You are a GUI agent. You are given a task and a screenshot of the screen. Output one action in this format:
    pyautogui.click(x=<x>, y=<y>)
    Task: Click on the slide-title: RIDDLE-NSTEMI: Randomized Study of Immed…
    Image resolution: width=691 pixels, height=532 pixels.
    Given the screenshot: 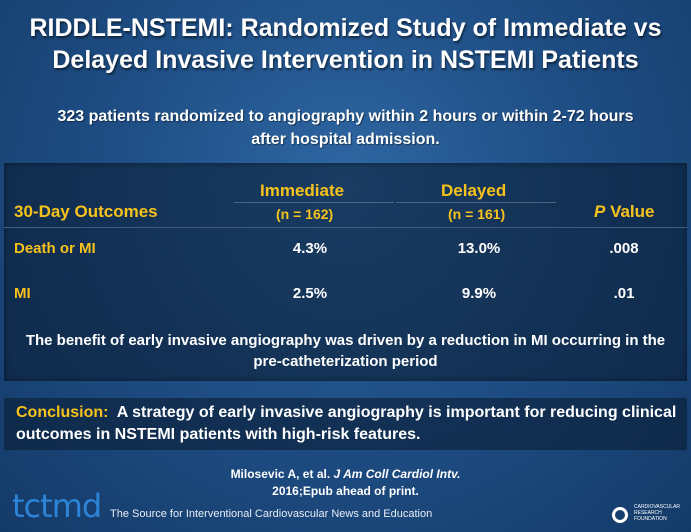 What is the action you would take?
    pyautogui.click(x=345, y=44)
    